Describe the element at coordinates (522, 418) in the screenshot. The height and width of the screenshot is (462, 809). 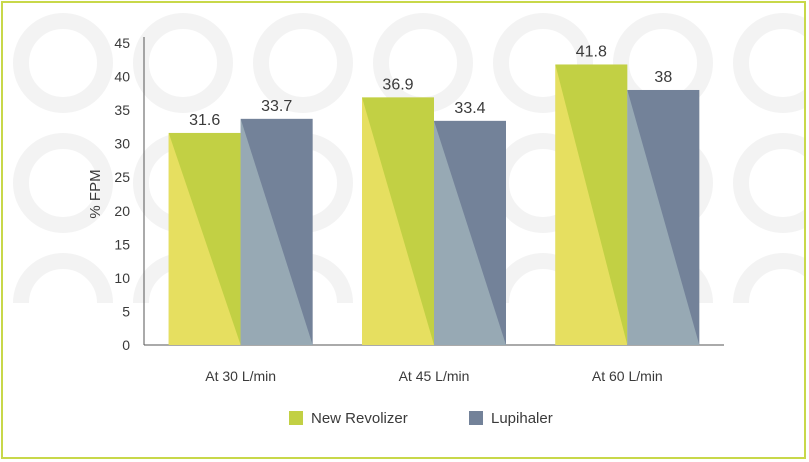
I see `legend-label: Lupihaler` at that location.